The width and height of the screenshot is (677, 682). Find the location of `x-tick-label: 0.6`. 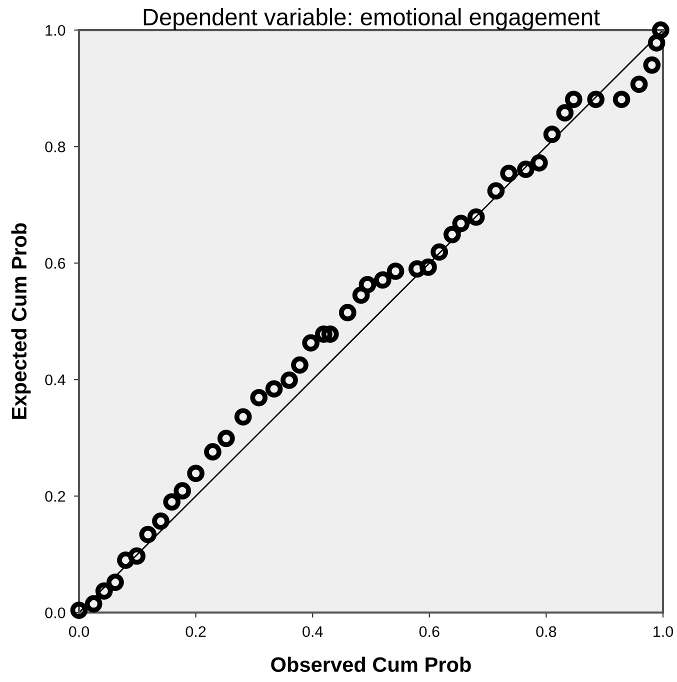

x-tick-label: 0.6 is located at coordinates (429, 632).